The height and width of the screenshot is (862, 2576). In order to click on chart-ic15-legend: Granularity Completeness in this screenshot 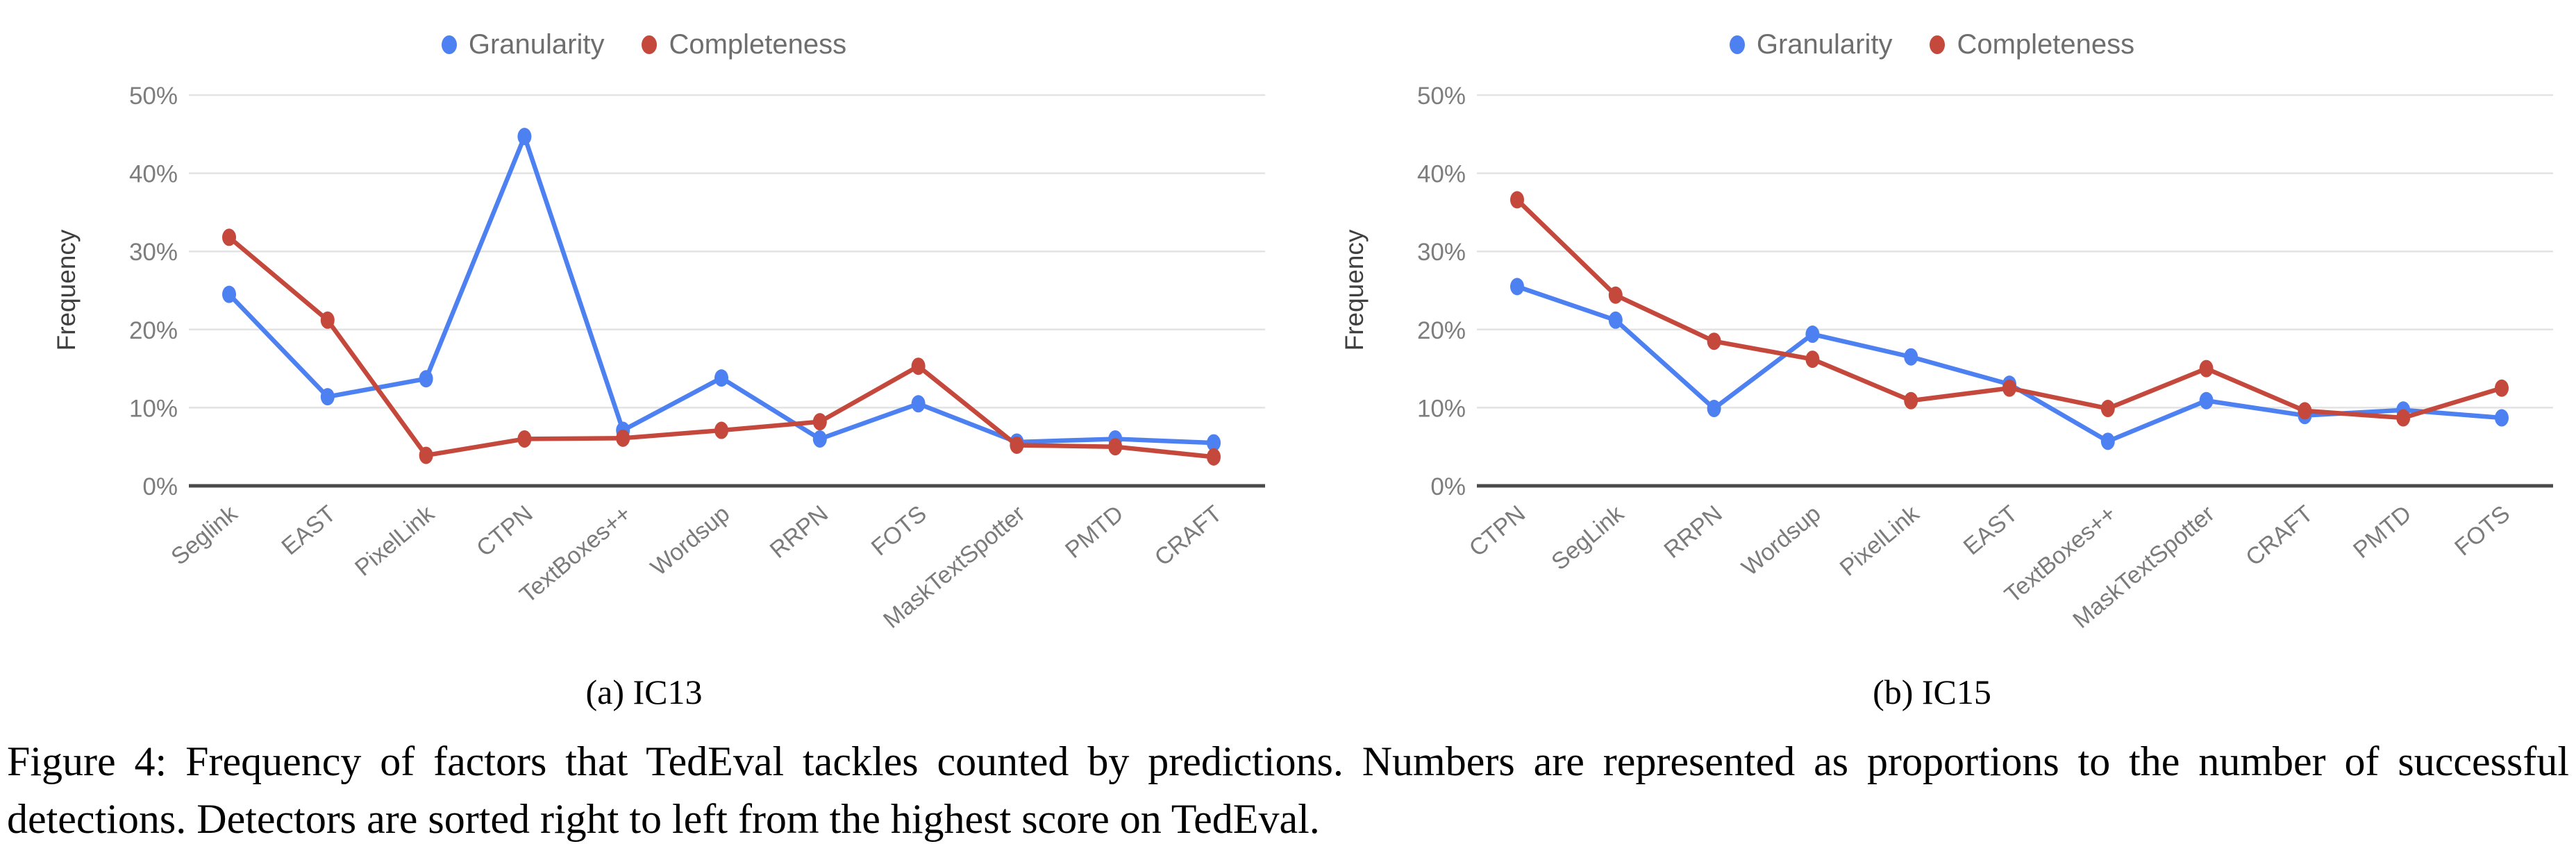, I will do `click(1932, 44)`.